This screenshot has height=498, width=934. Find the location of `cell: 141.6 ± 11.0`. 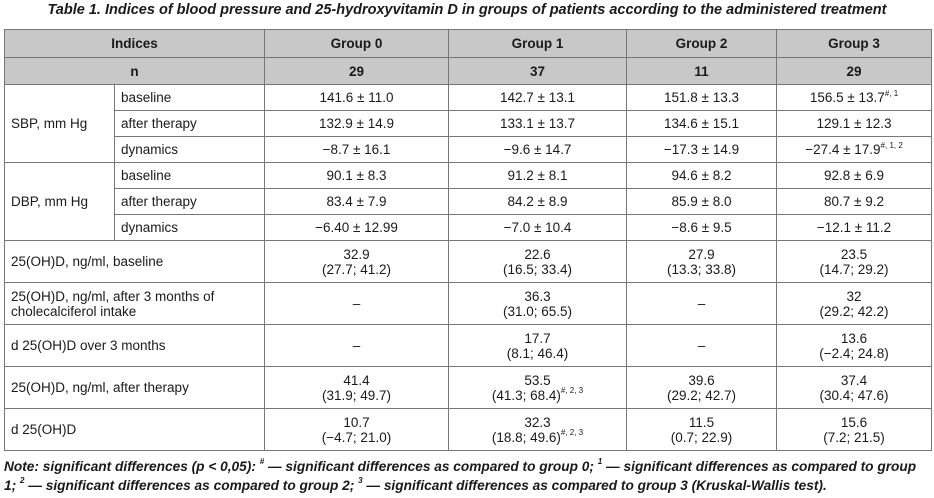

cell: 141.6 ± 11.0 is located at coordinates (356, 97).